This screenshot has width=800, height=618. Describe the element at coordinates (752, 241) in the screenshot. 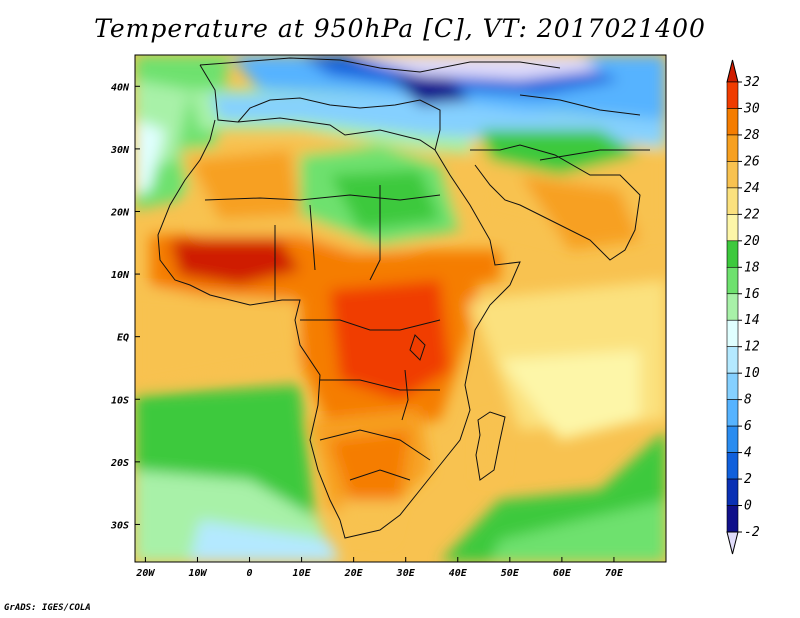

I see `colorbar-label: 20` at that location.